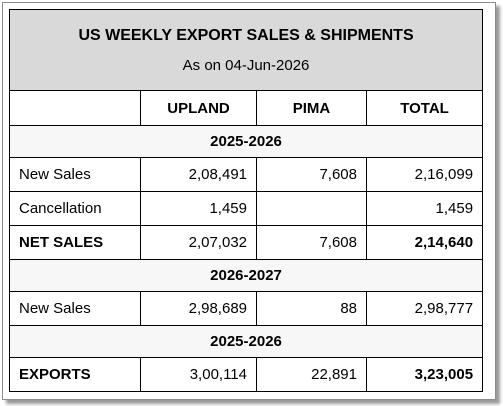  Describe the element at coordinates (311, 308) in the screenshot. I see `cell: 88` at that location.